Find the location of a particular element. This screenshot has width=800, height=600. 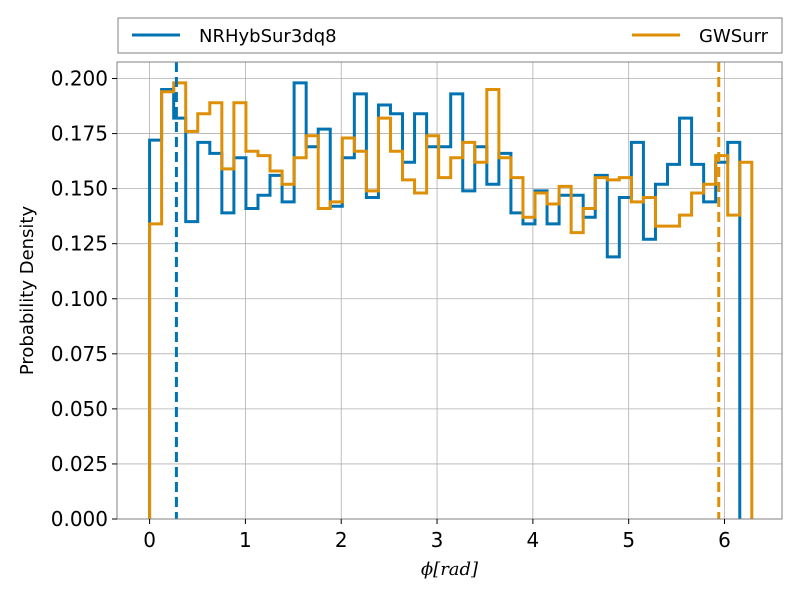

x-tick-label: 3 is located at coordinates (437, 540).